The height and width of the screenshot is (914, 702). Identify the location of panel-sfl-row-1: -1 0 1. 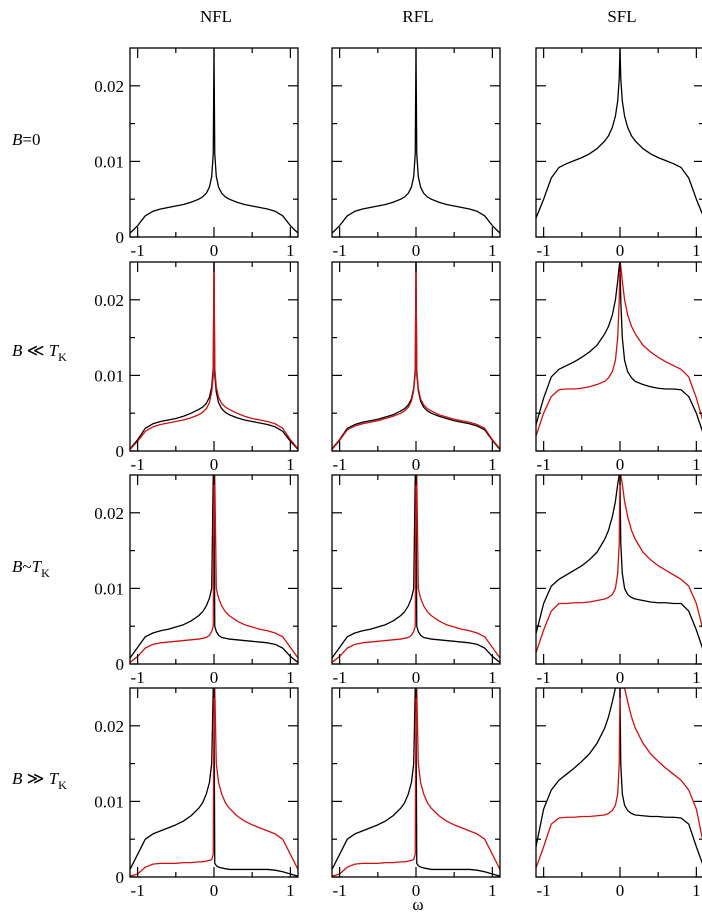
(618, 367).